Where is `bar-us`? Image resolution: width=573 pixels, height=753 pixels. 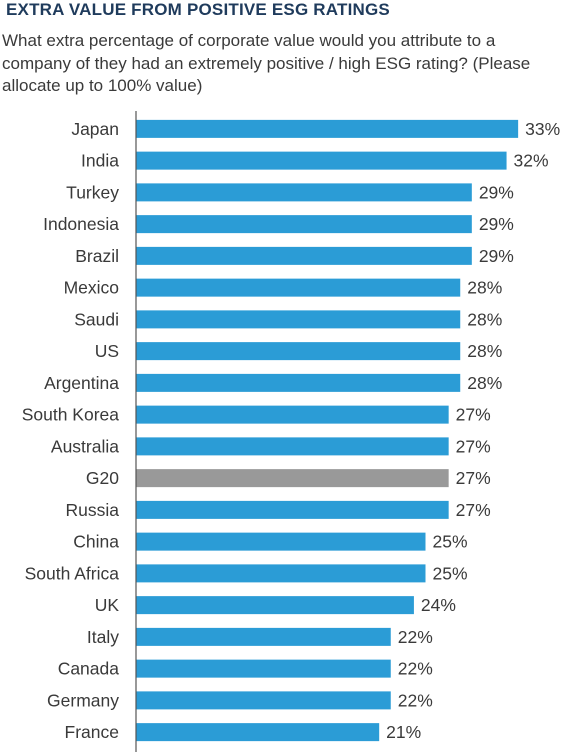 bar-us is located at coordinates (298, 351).